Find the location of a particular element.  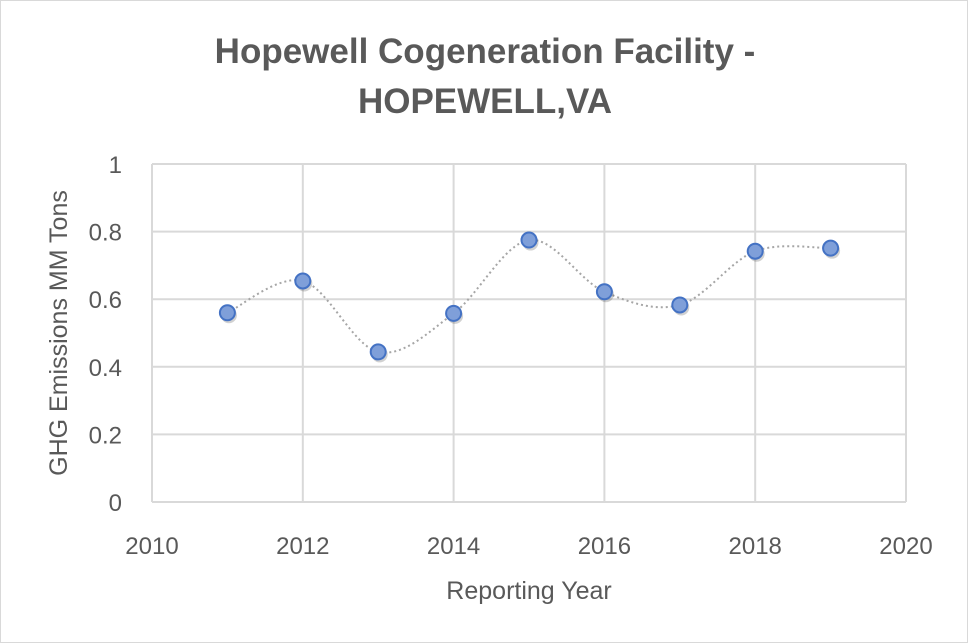

y-tick-label: 1 is located at coordinates (115, 165).